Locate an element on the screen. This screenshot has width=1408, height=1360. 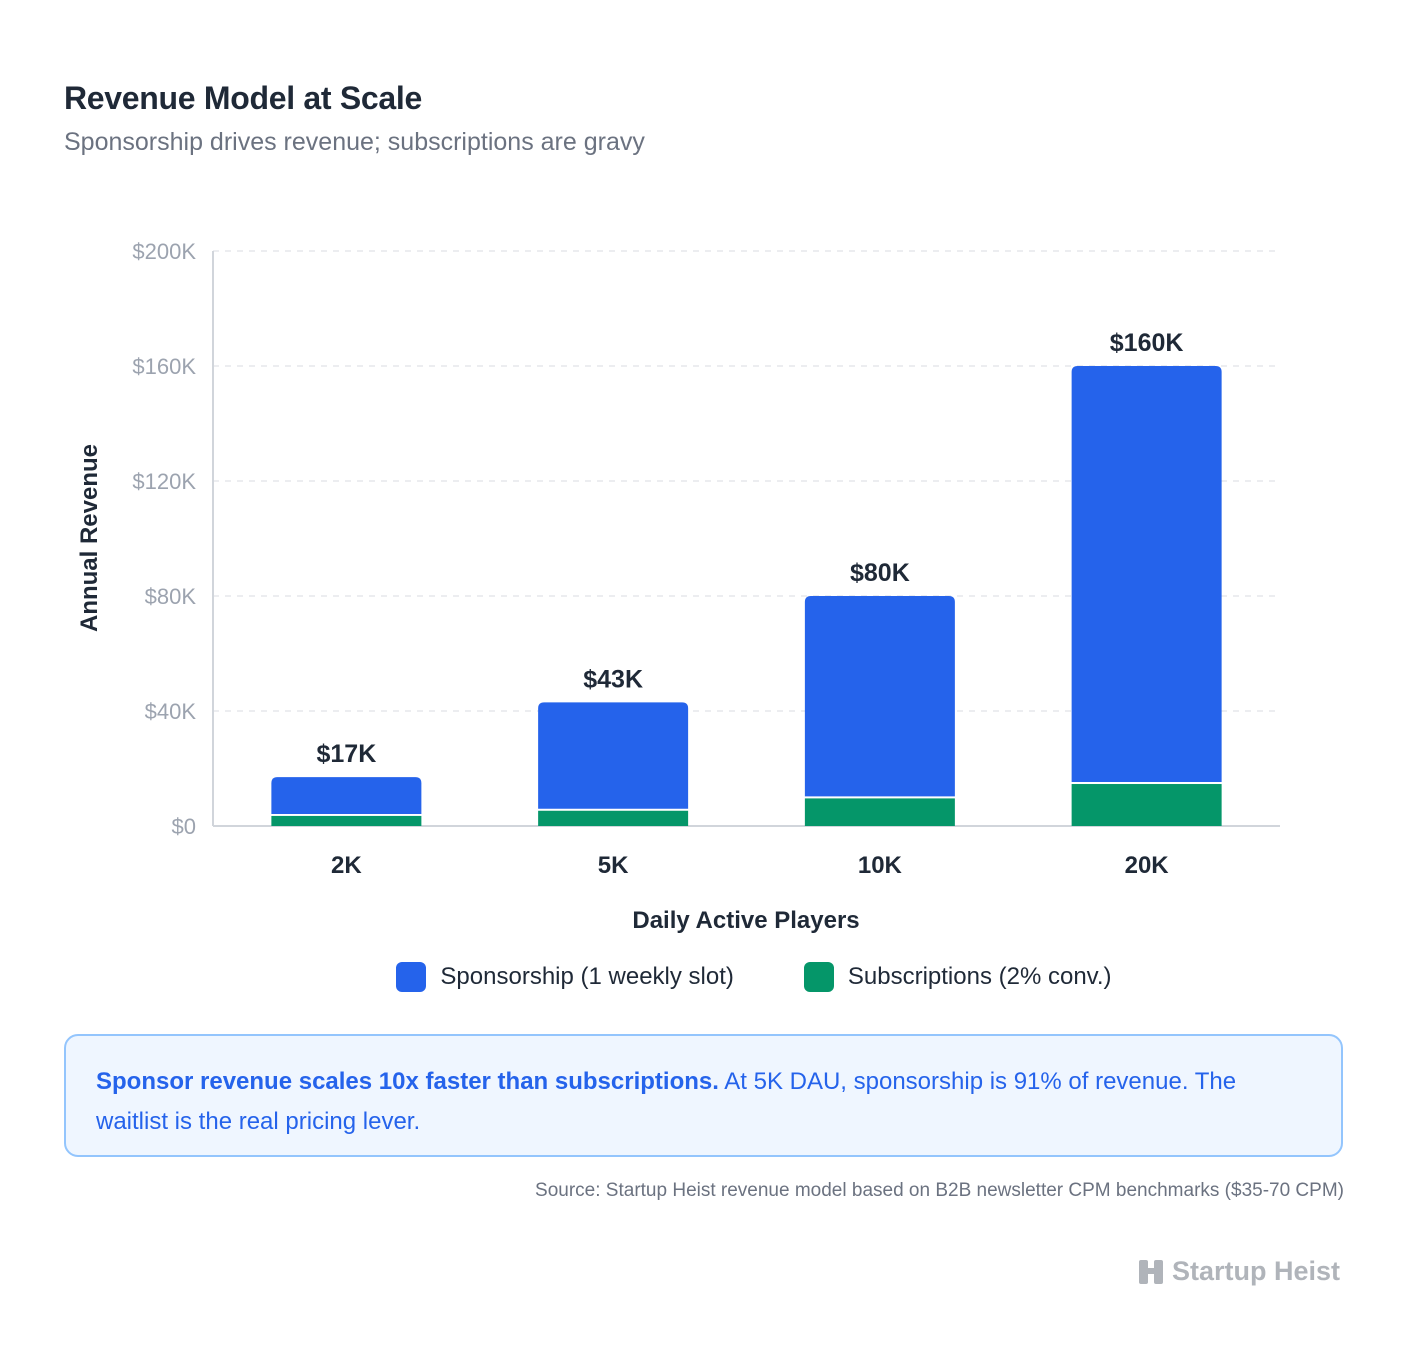
bar-total-label: $160K is located at coordinates (1147, 343).